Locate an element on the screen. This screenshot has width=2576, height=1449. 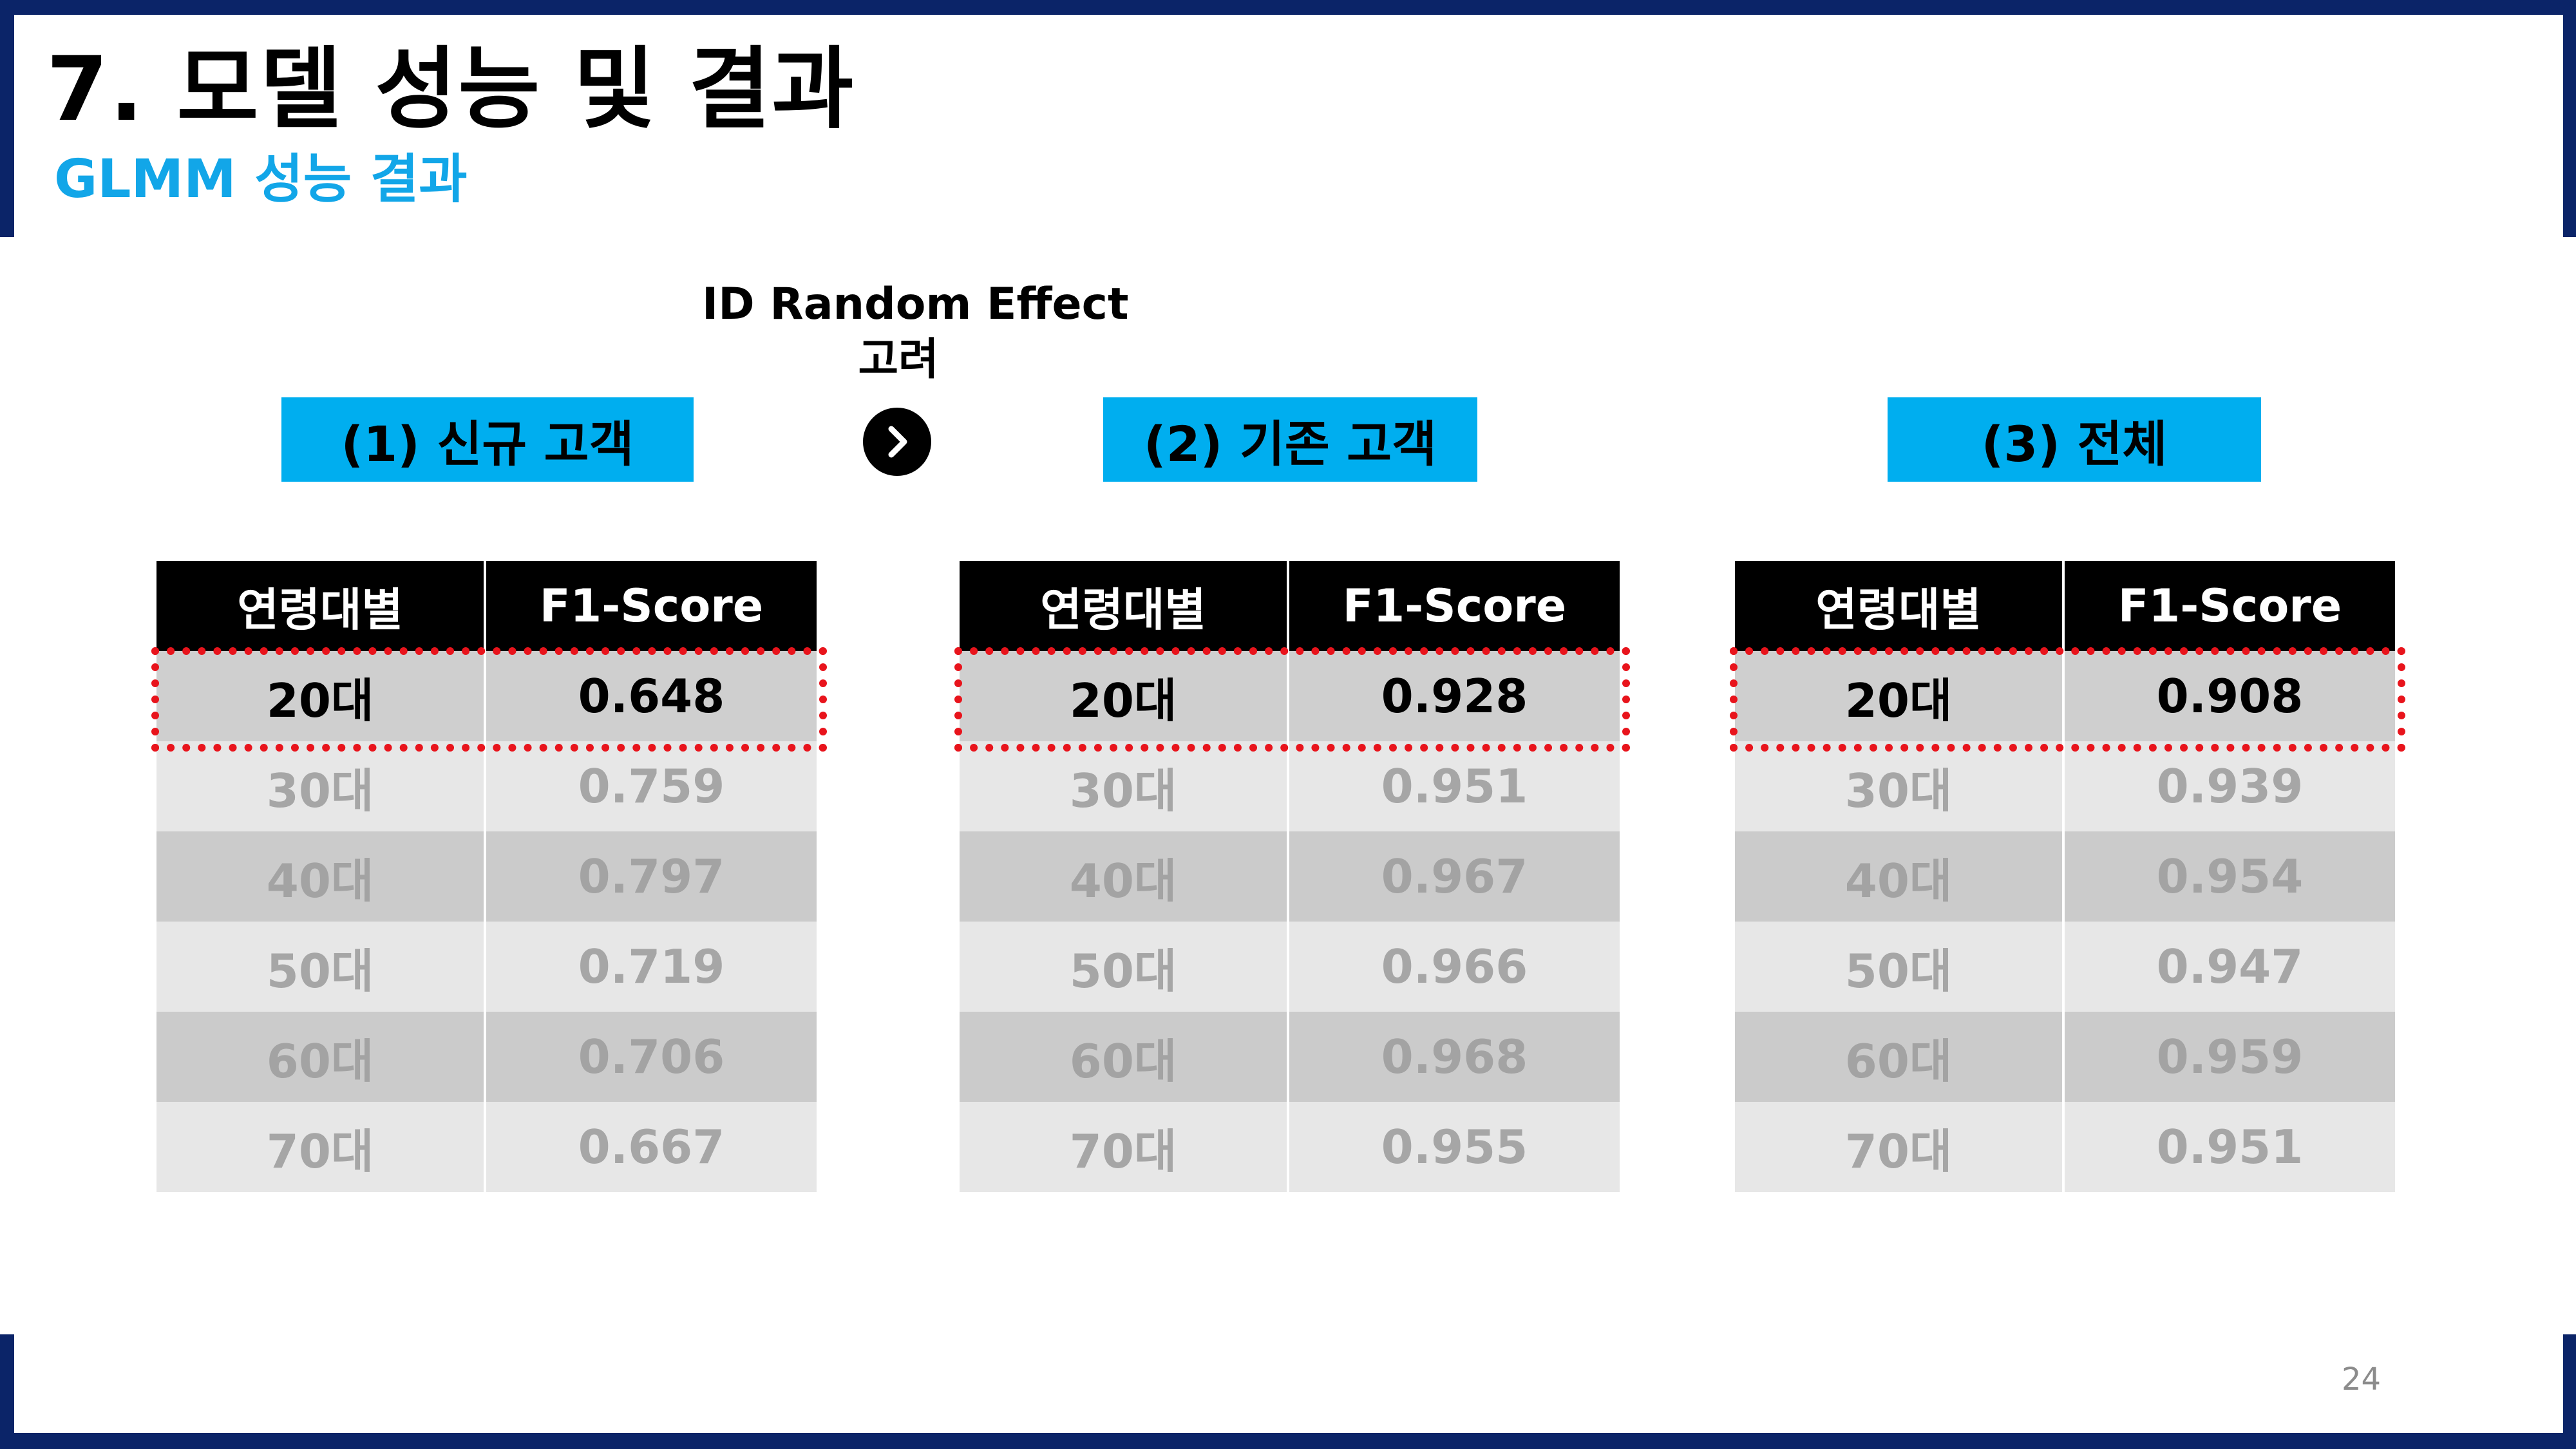
table-row: 70대 0.951 is located at coordinates (2065, 1147).